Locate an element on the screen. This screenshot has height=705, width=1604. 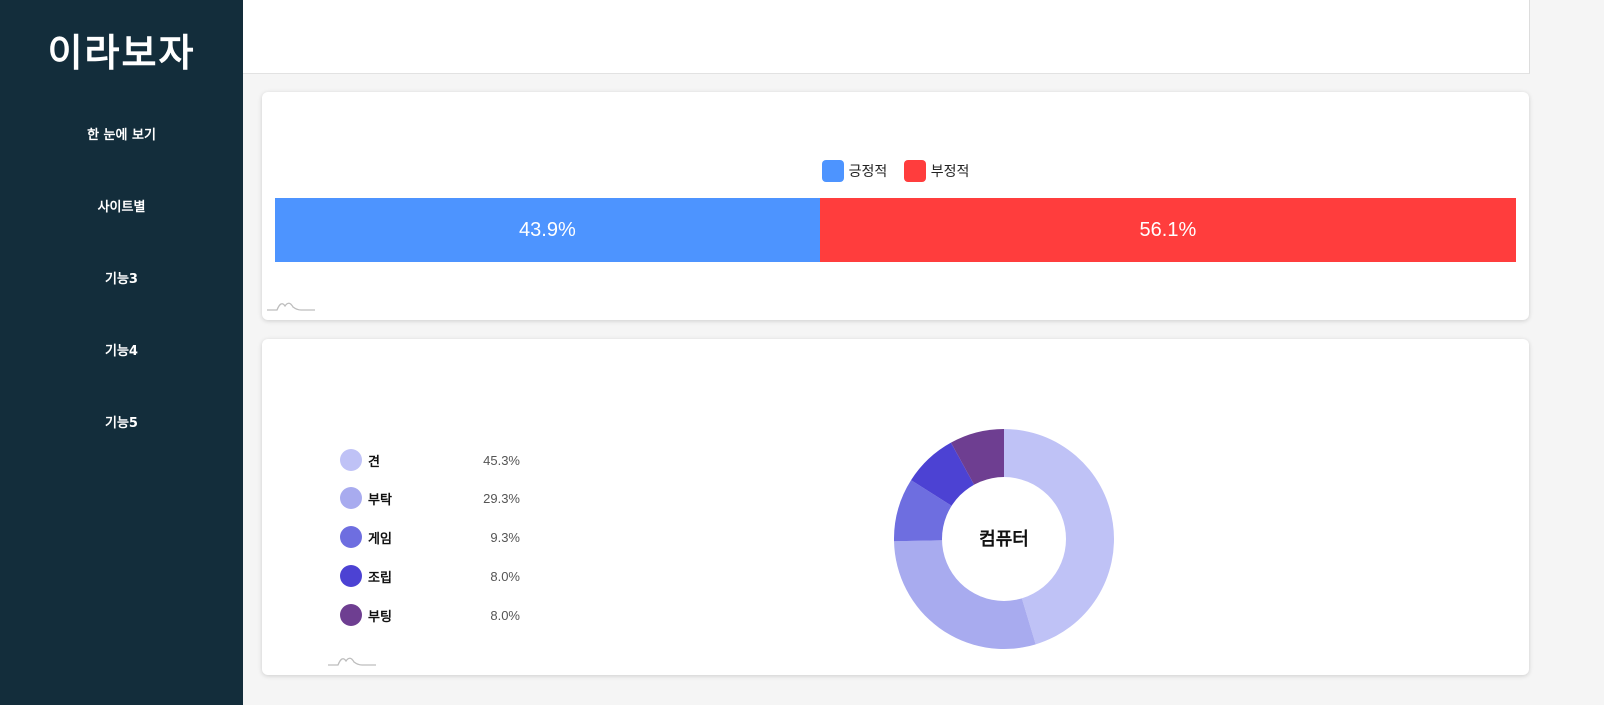
sidebar-item-feature5: 기능5 is located at coordinates (121, 423).